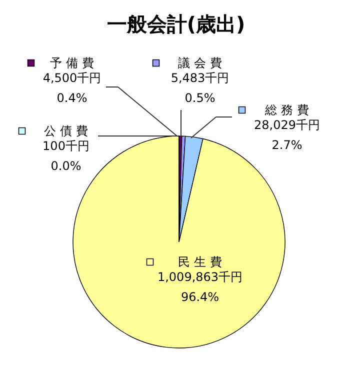 The image size is (352, 369). Describe the element at coordinates (200, 262) in the screenshot. I see `legend-label: 民 生 費` at that location.